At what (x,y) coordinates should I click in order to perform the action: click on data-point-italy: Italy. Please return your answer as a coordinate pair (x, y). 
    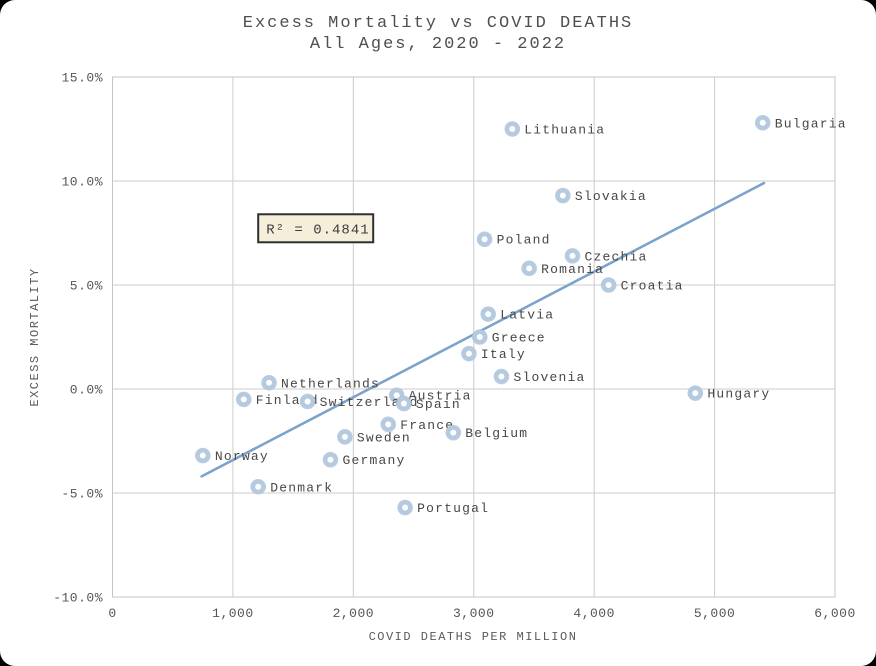
    Looking at the image, I should click on (493, 353).